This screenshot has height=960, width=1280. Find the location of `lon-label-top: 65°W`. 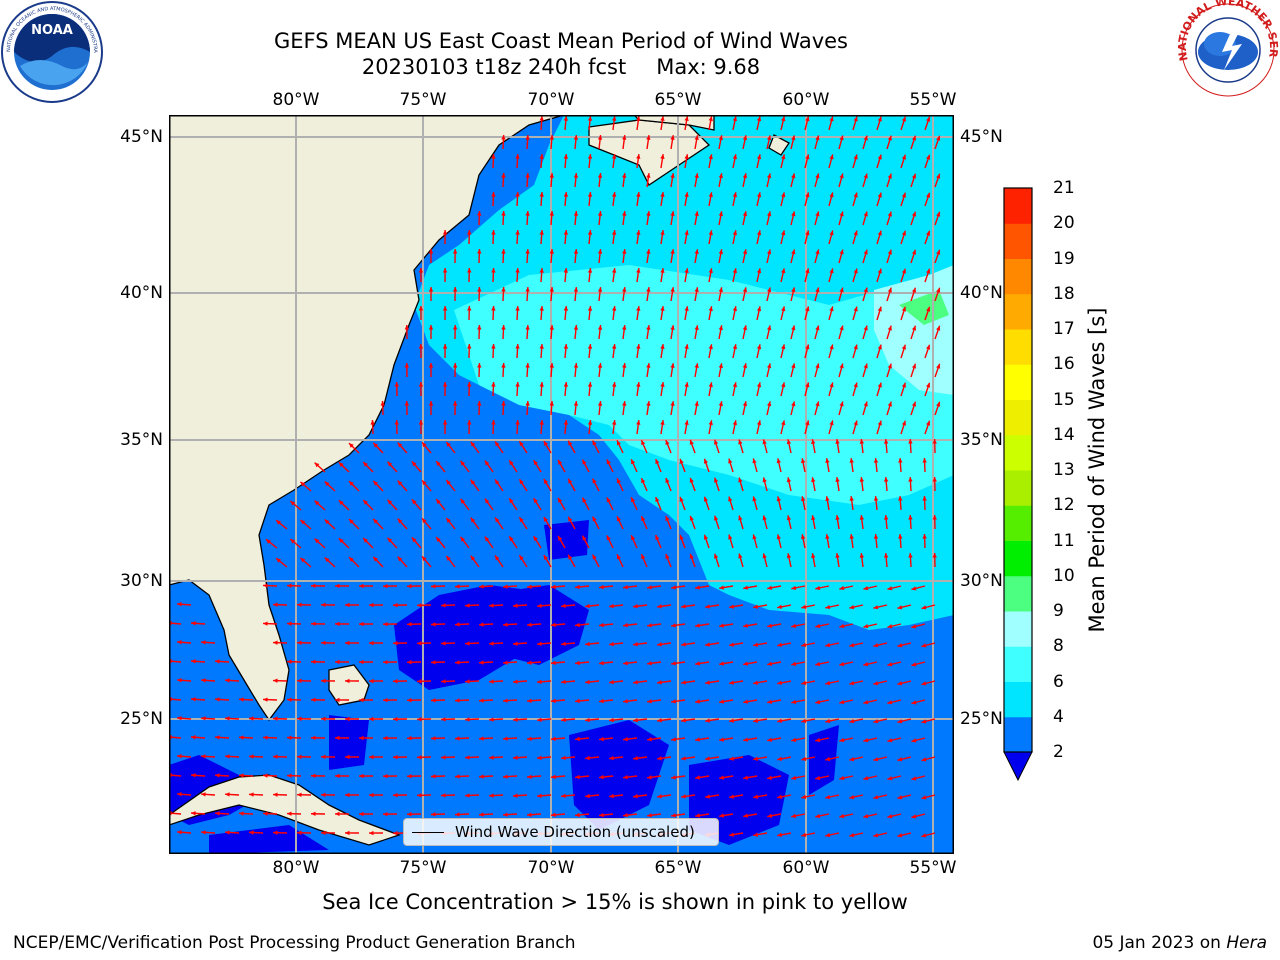

lon-label-top: 65°W is located at coordinates (678, 100).